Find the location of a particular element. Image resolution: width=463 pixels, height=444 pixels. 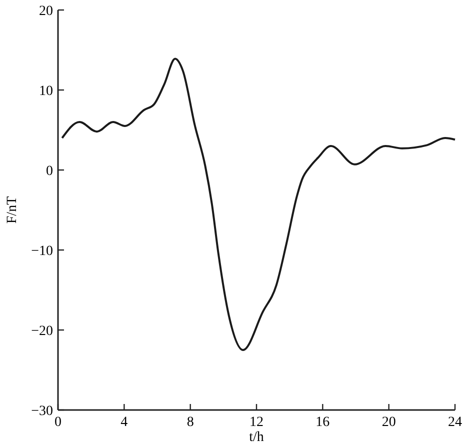

y-tick-label: −10 is located at coordinates (42, 251).